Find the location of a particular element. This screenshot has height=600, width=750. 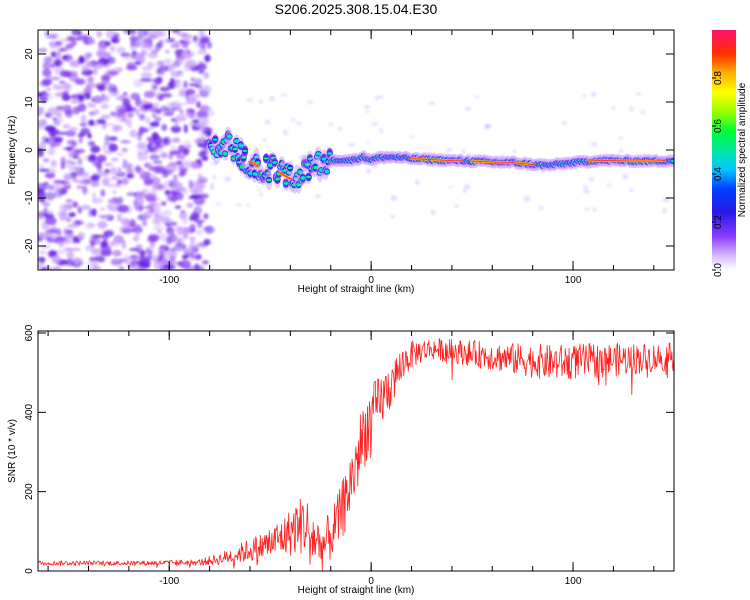

spectrogram-ylabel: Frequency (Hz) is located at coordinates (12, 150).